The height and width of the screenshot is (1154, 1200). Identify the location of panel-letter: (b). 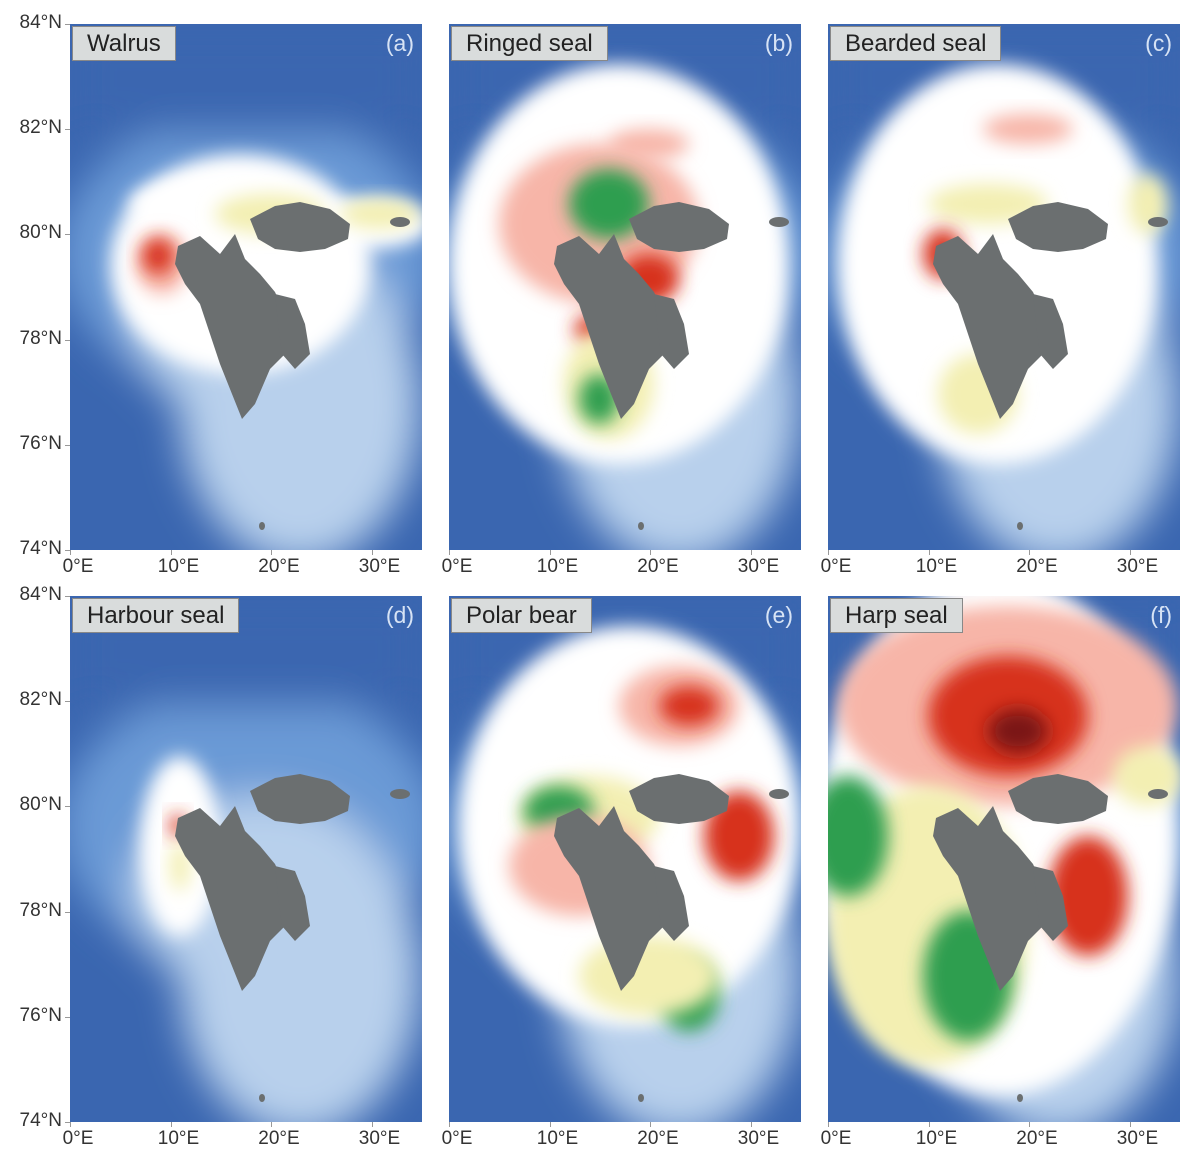
(778, 43).